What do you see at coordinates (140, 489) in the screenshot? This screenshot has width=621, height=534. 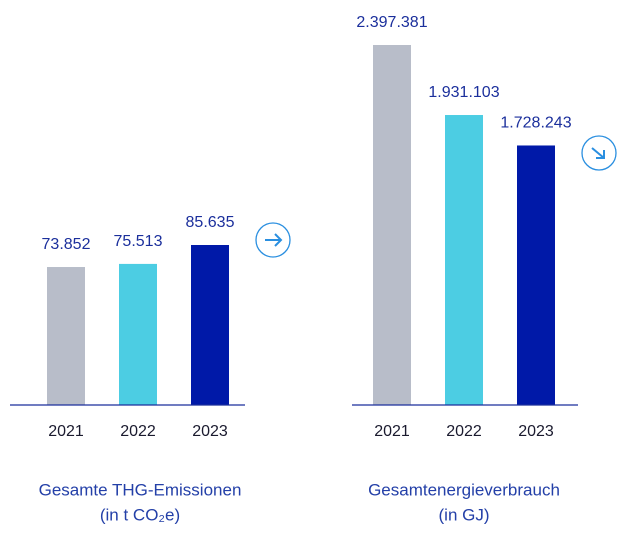 I see `chart-title: Gesamte THG-Emissionen` at bounding box center [140, 489].